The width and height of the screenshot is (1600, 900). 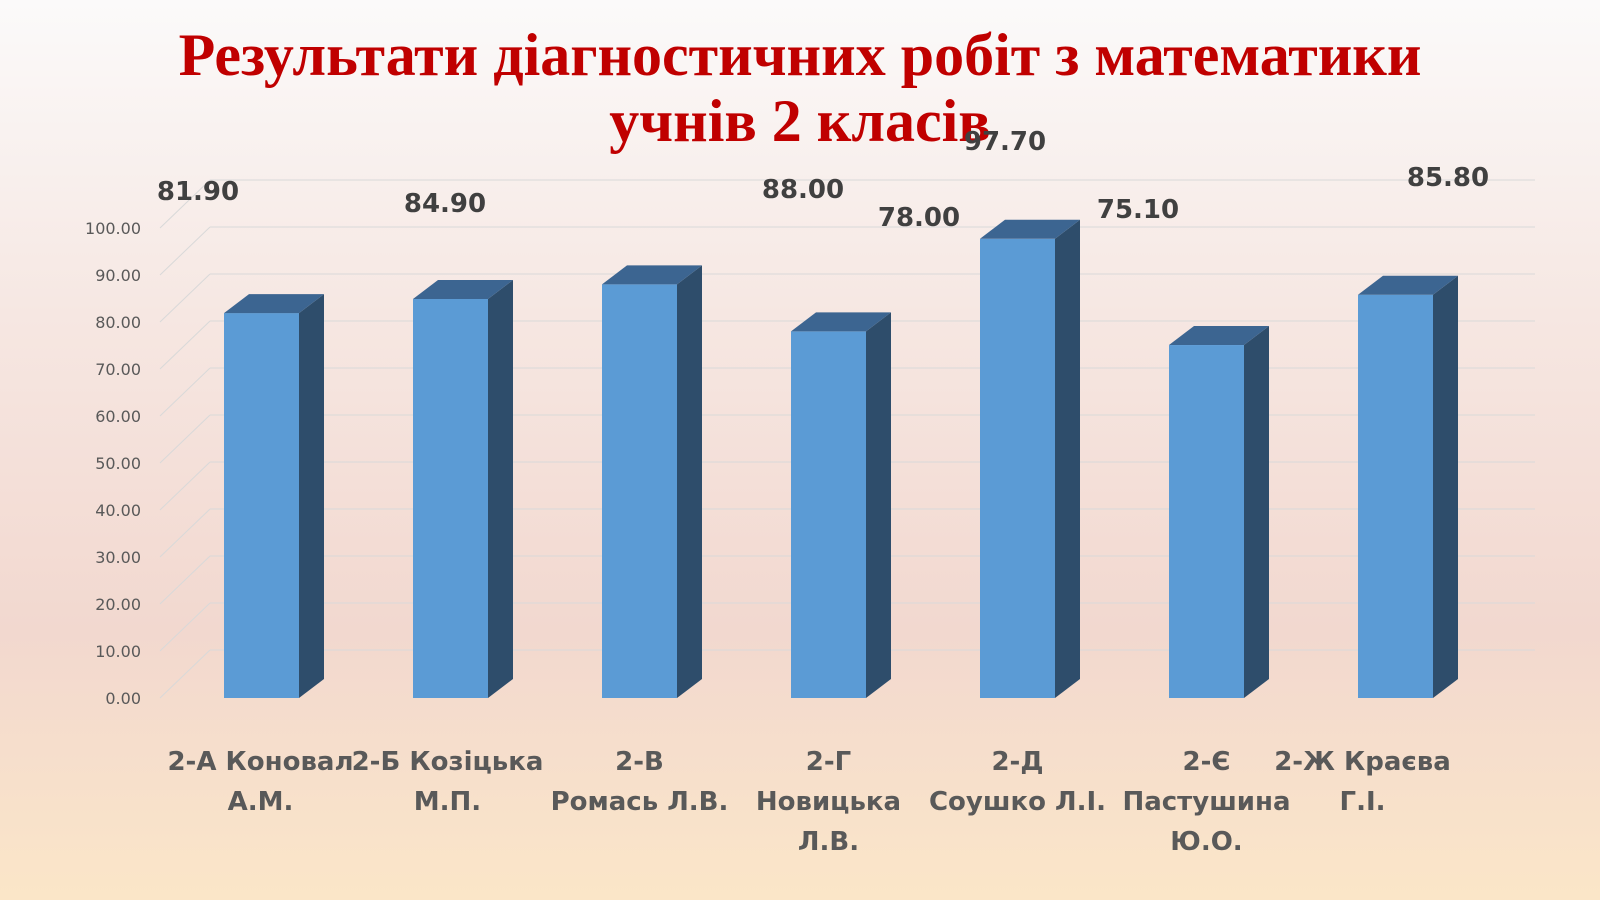 I want to click on data-label: 88.00, so click(x=803, y=190).